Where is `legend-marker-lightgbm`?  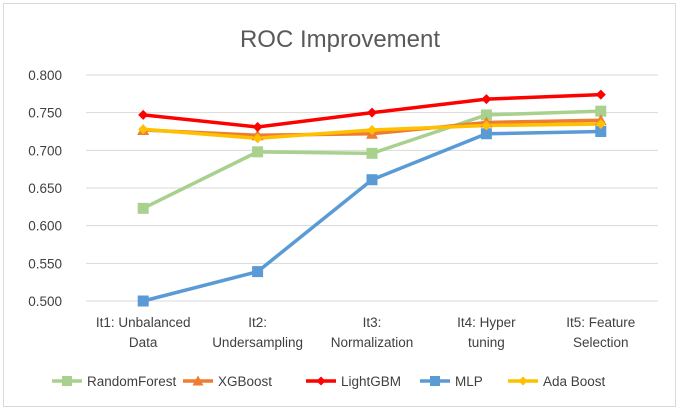 legend-marker-lightgbm is located at coordinates (321, 381).